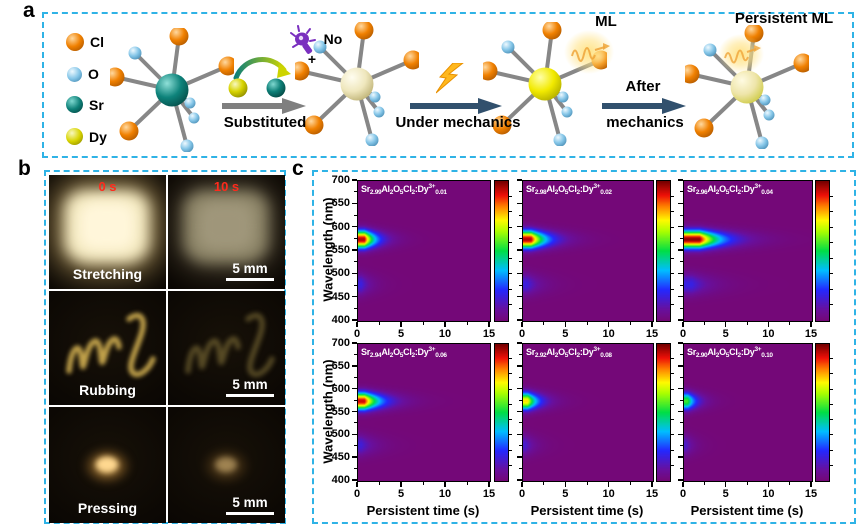  What do you see at coordinates (226, 226) in the screenshot?
I see `stretching-glow-core-dim` at bounding box center [226, 226].